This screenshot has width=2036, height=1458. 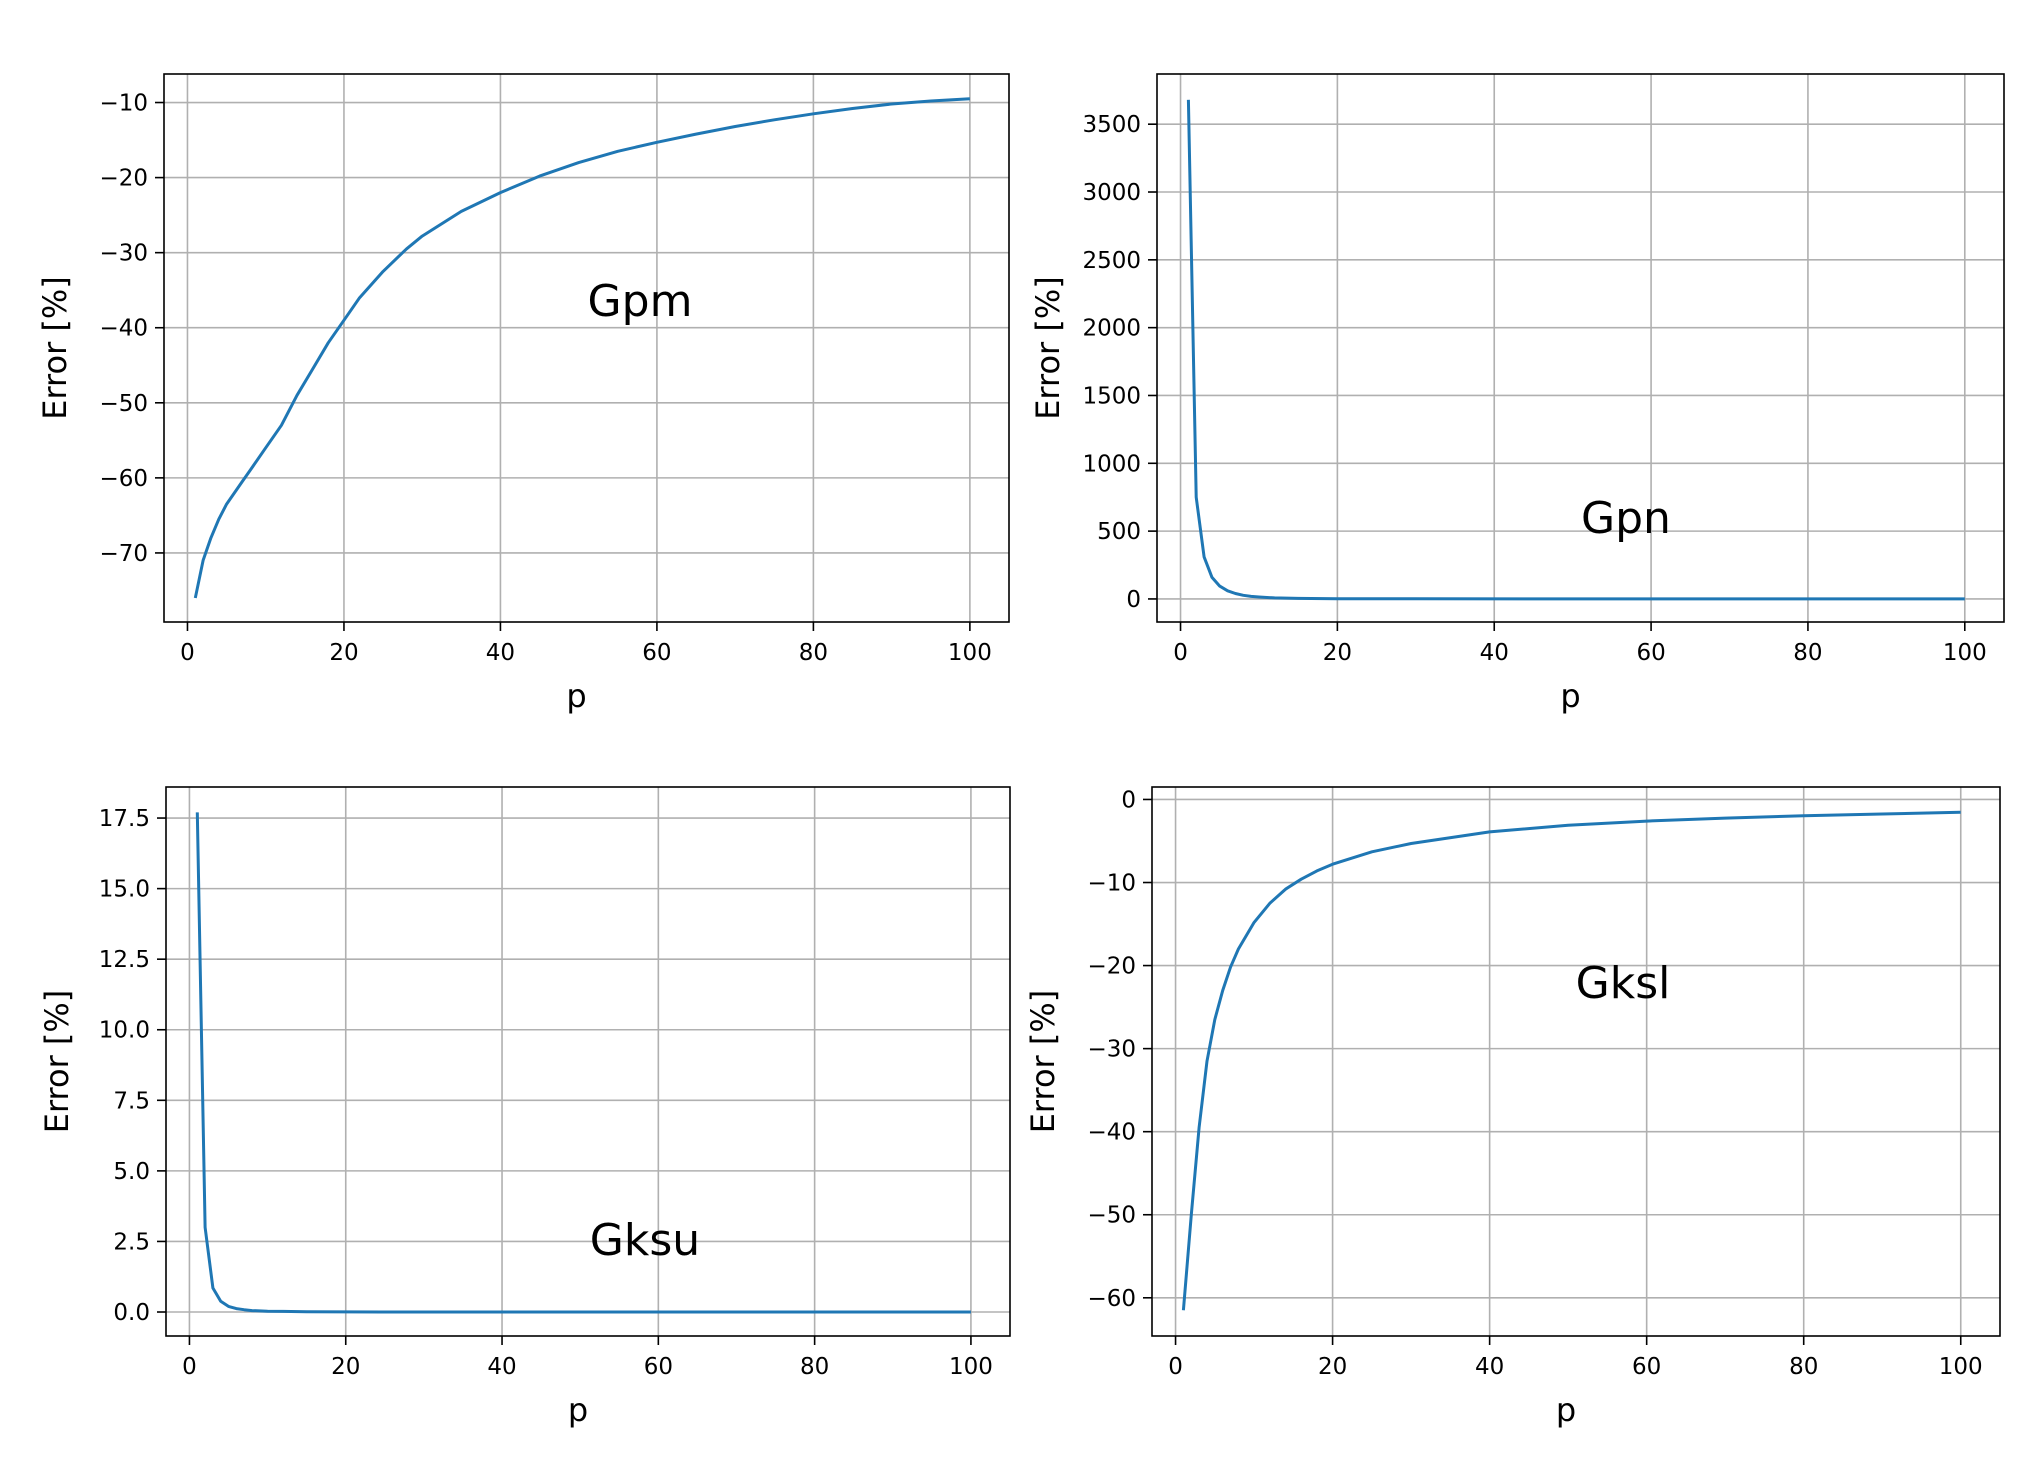 What do you see at coordinates (1626, 518) in the screenshot?
I see `subplot-annotation: Gpn` at bounding box center [1626, 518].